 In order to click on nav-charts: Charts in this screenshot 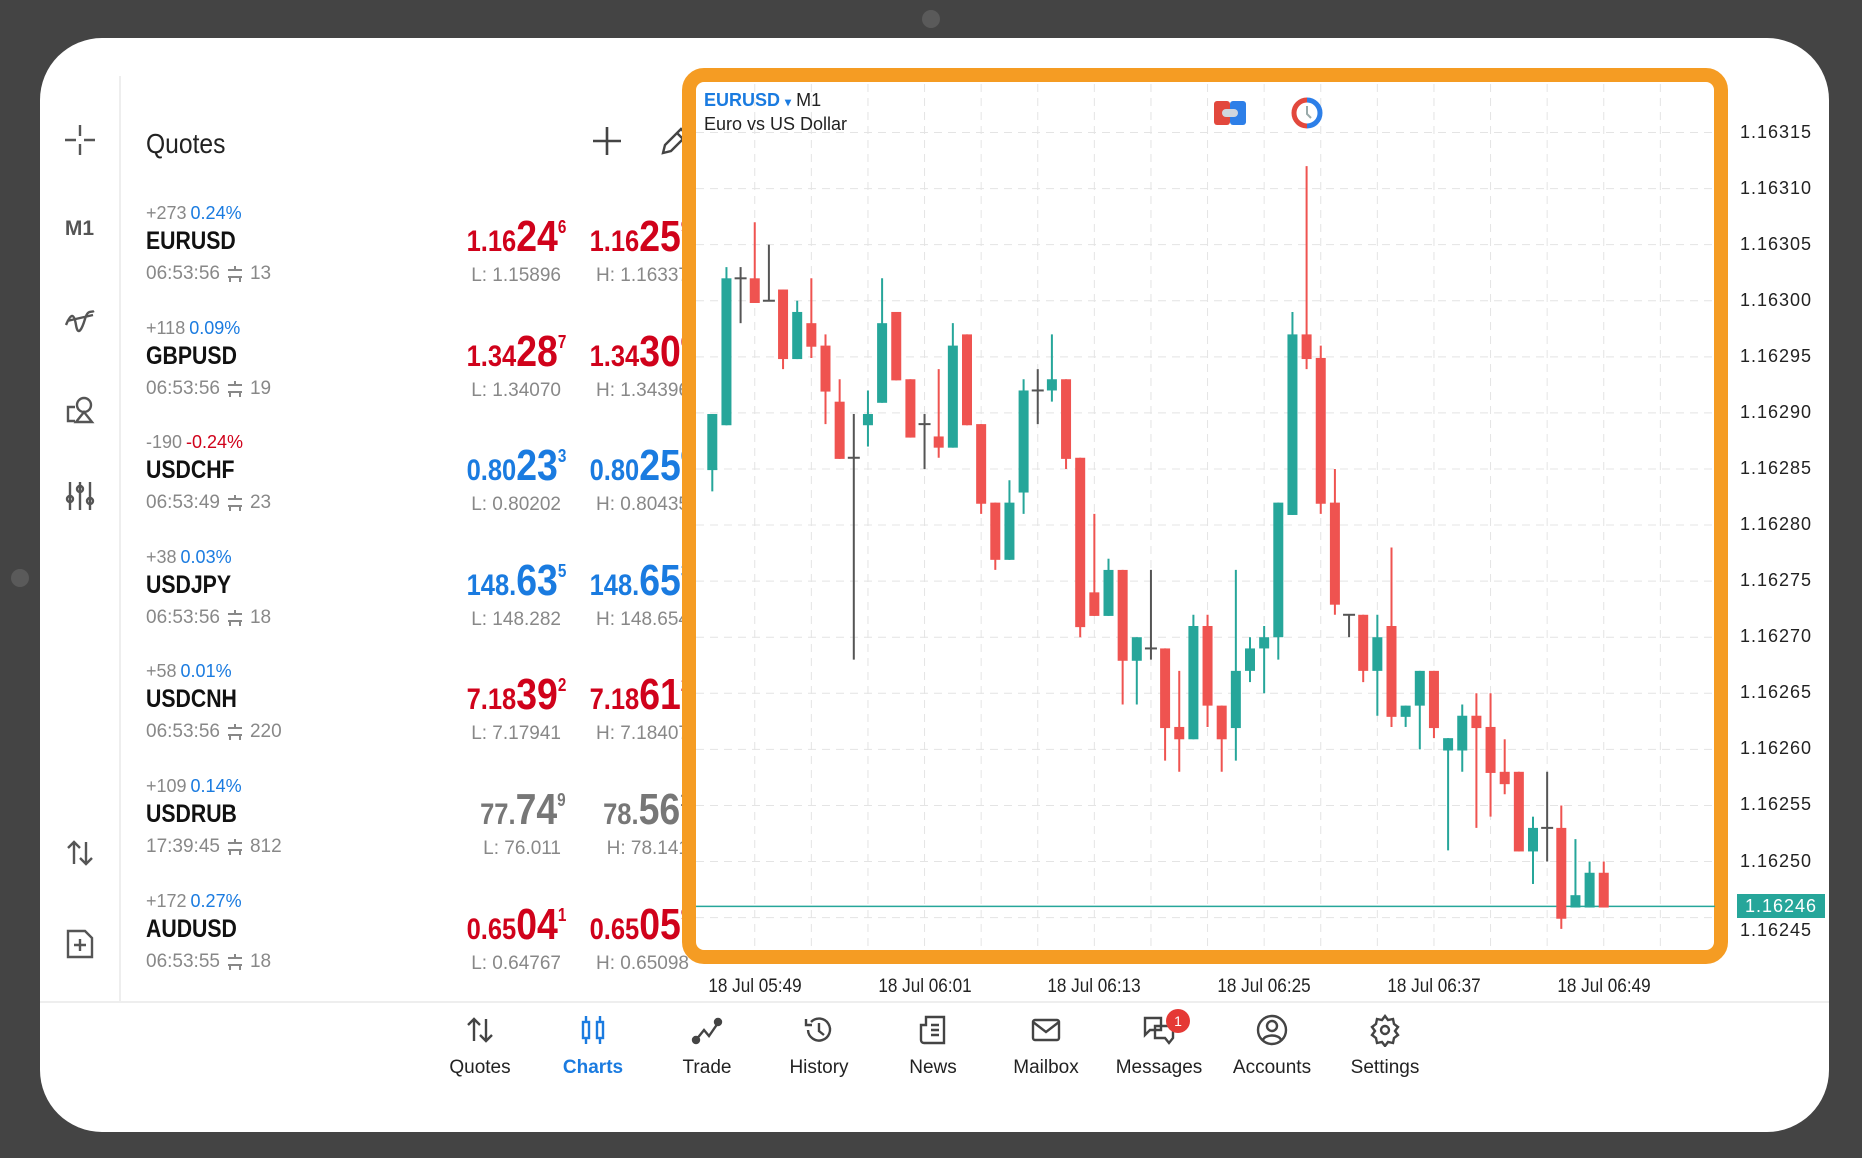, I will do `click(593, 1046)`.